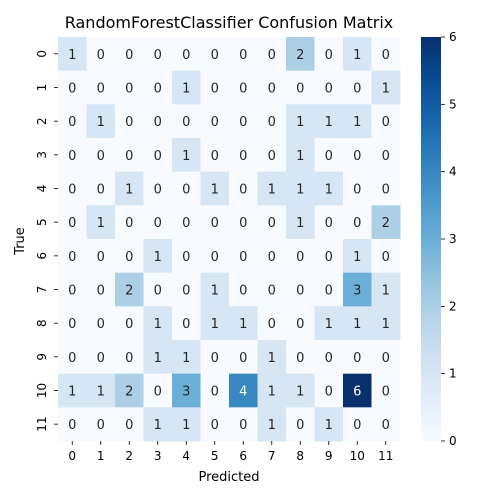 The width and height of the screenshot is (500, 504). Describe the element at coordinates (215, 55) in the screenshot. I see `cell-value-label-0-5: 0` at that location.